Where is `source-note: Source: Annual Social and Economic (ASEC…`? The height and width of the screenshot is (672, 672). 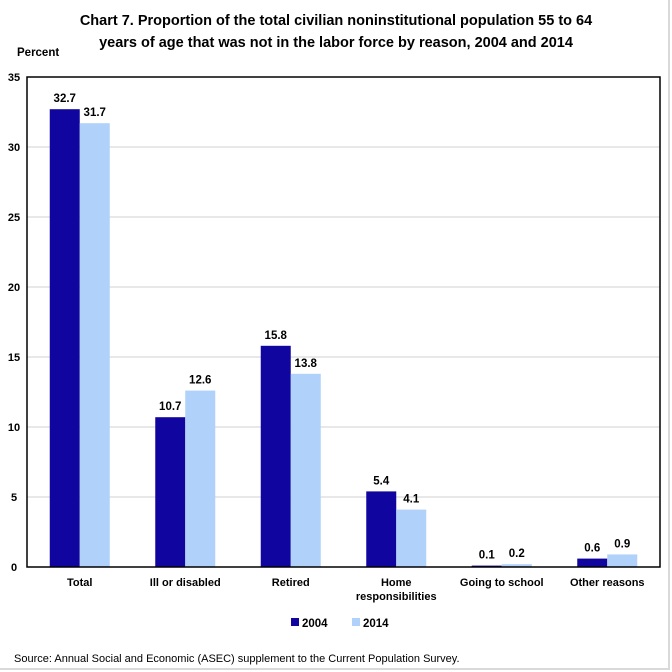 source-note: Source: Annual Social and Economic (ASEC… is located at coordinates (237, 659).